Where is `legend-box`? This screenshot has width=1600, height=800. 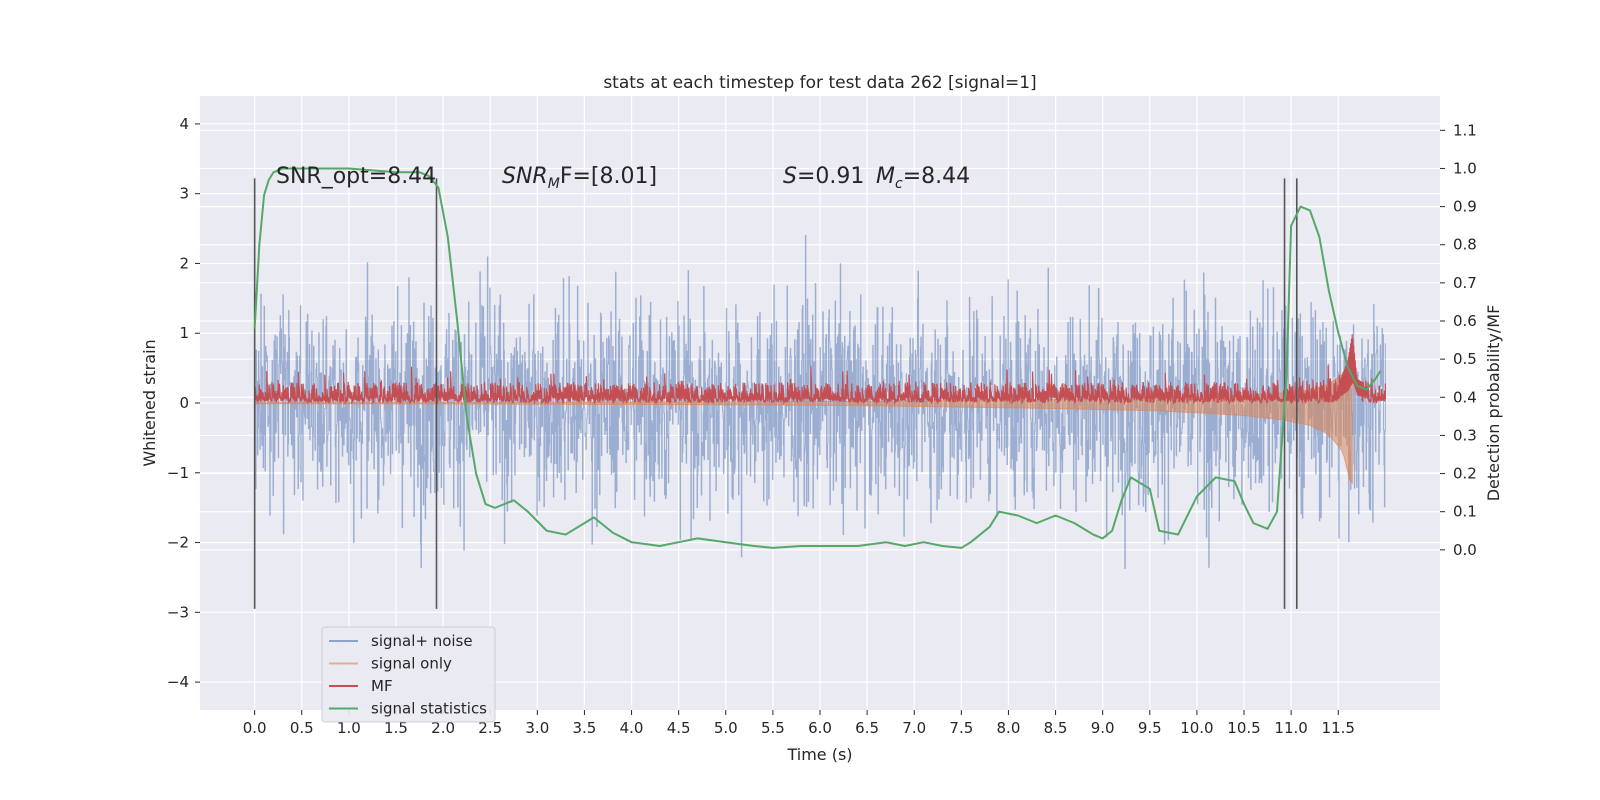
legend-box is located at coordinates (408, 674).